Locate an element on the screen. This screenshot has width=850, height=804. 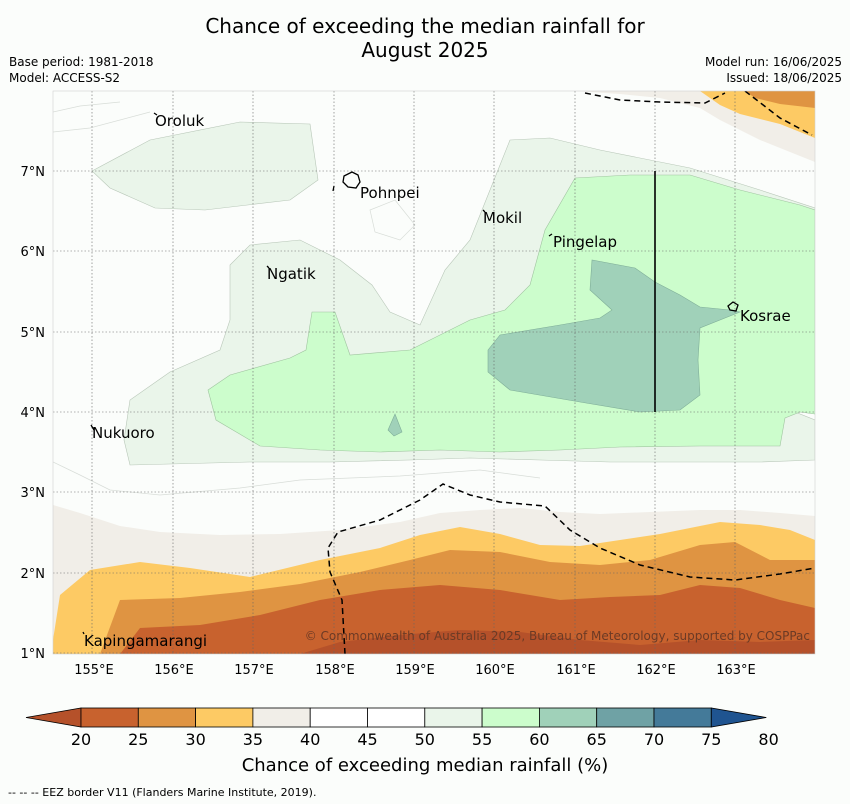
place-mokil: Mokil is located at coordinates (502, 218).